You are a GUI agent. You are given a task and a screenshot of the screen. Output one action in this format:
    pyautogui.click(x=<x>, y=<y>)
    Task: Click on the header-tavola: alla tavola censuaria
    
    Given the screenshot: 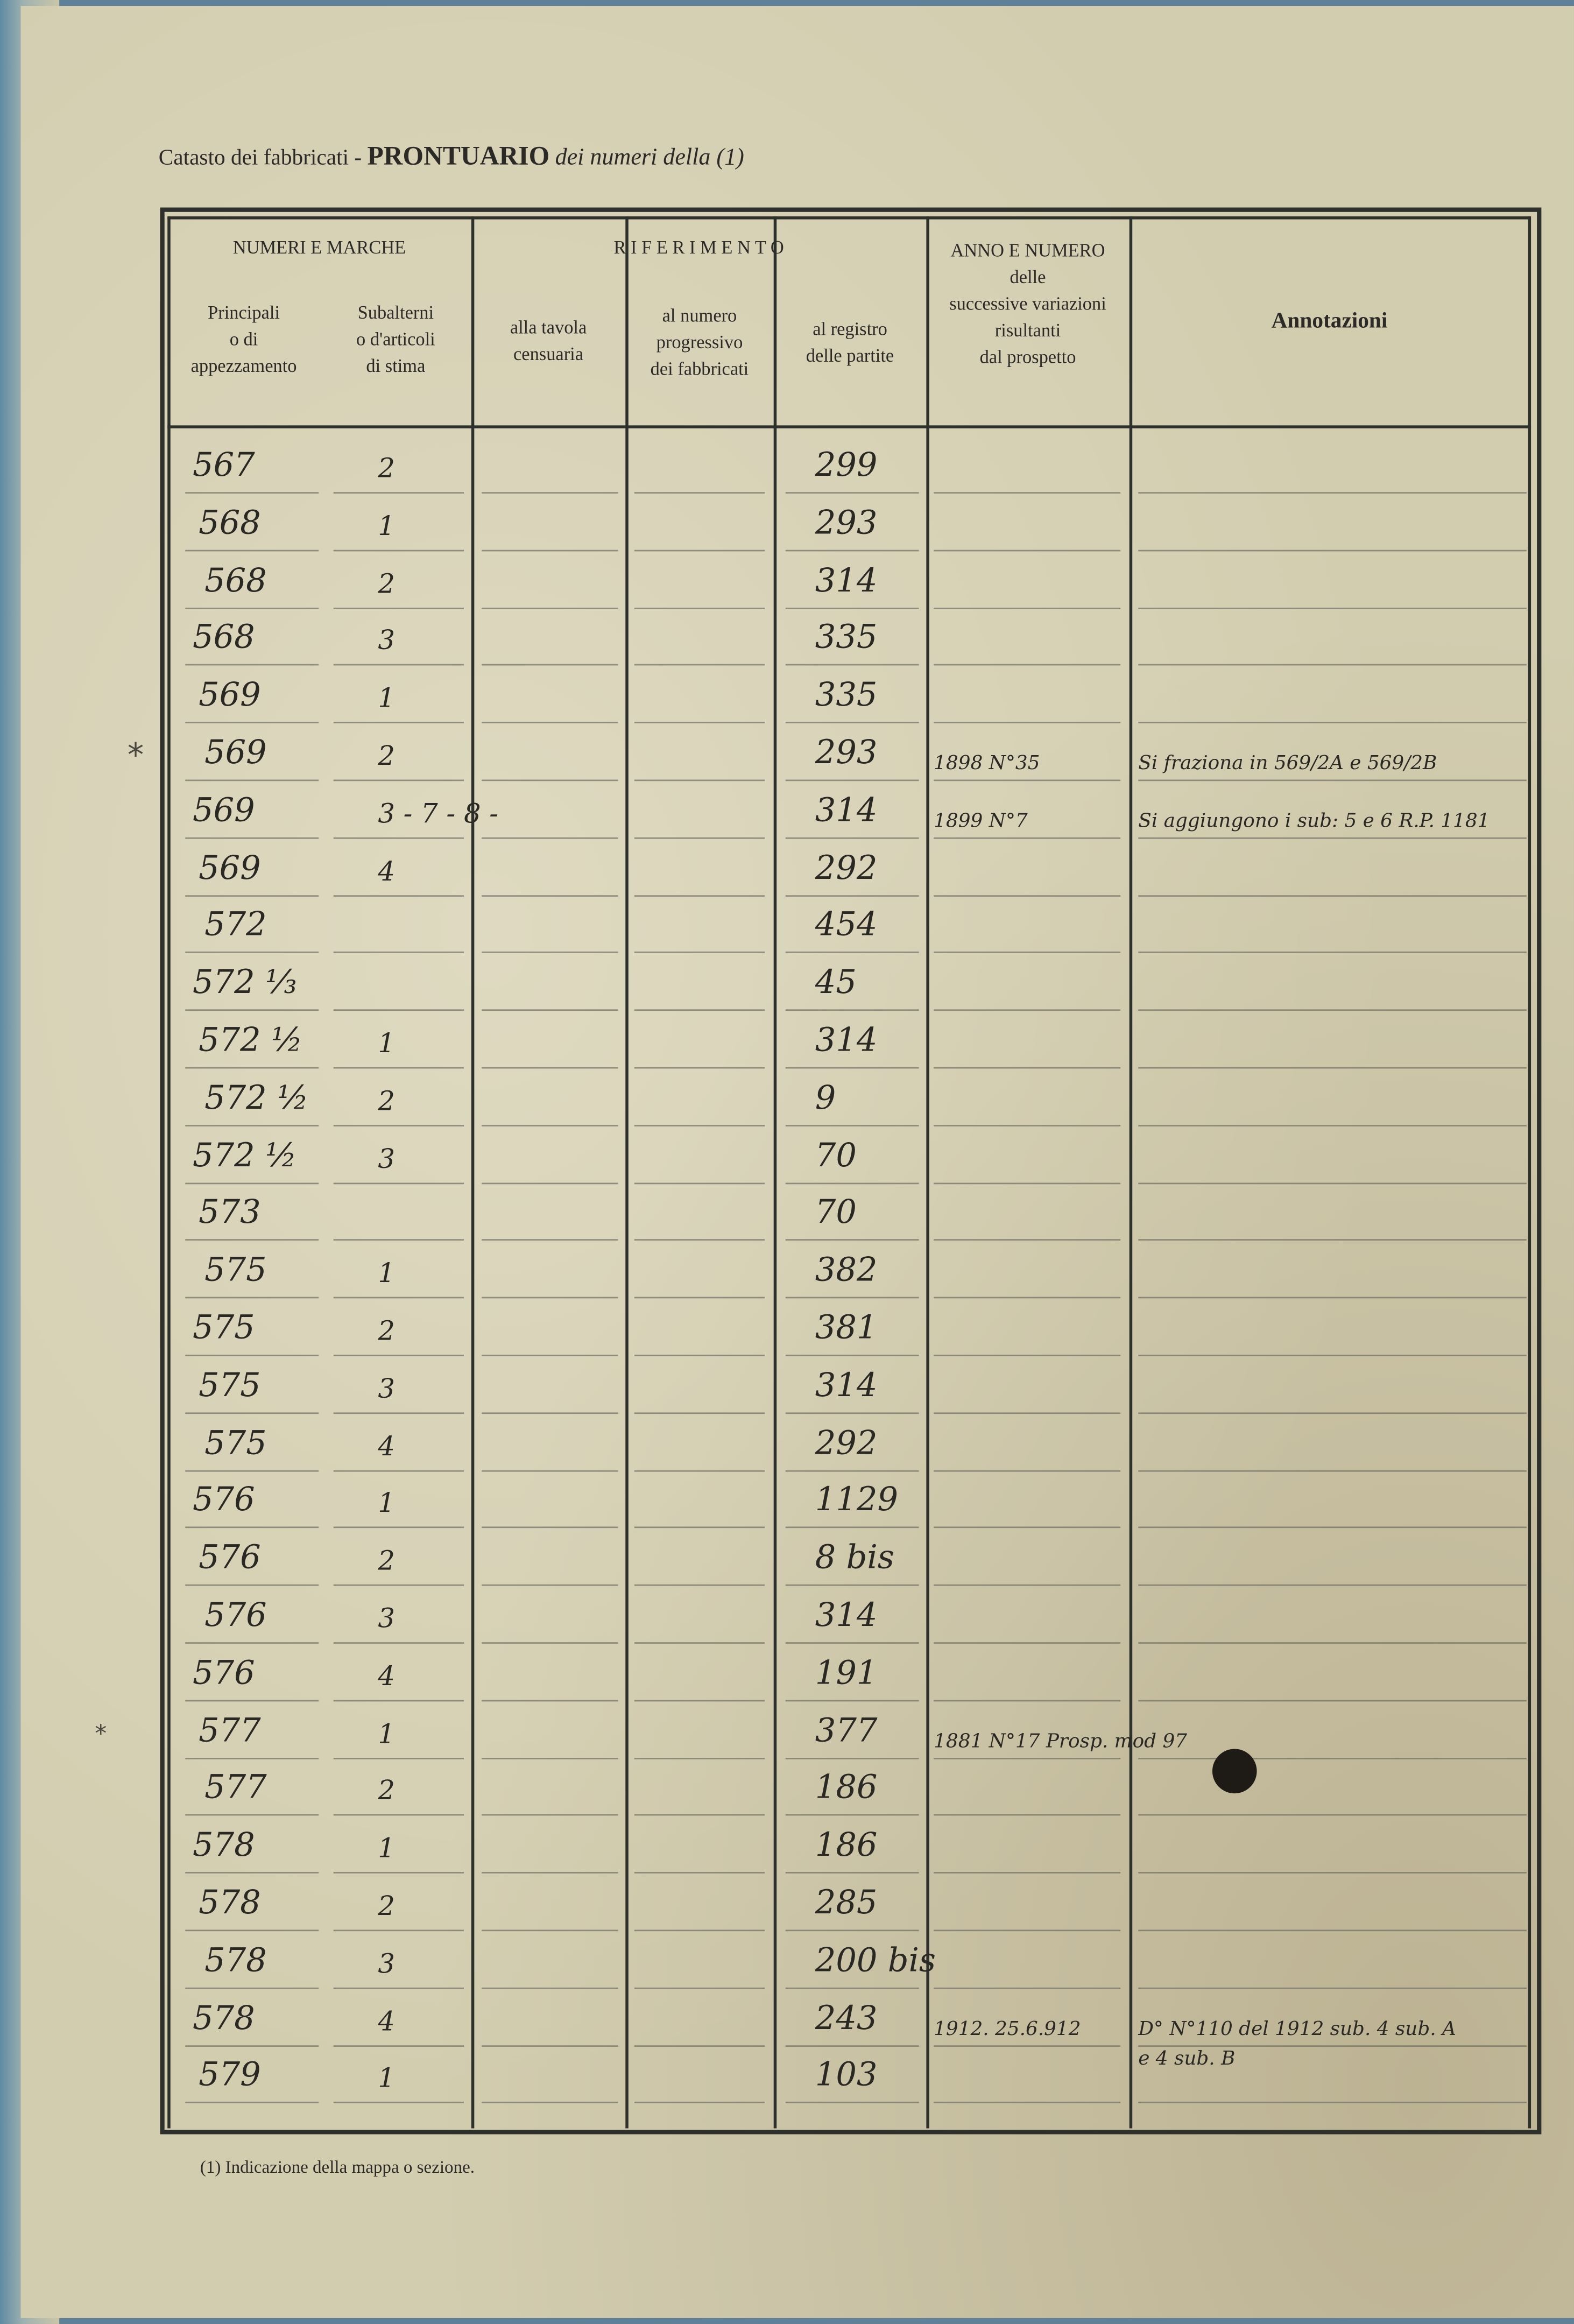 What is the action you would take?
    pyautogui.click(x=548, y=341)
    